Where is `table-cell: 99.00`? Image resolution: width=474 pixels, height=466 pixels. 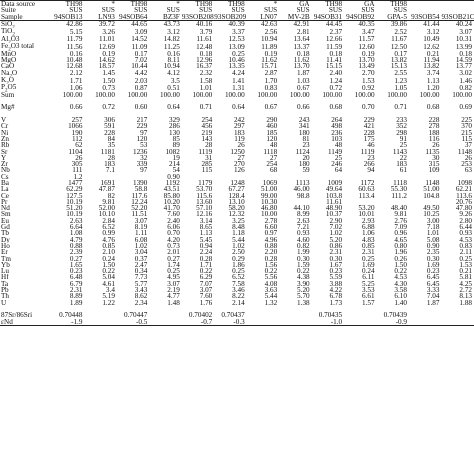 table-cell: 99.00 is located at coordinates (269, 195).